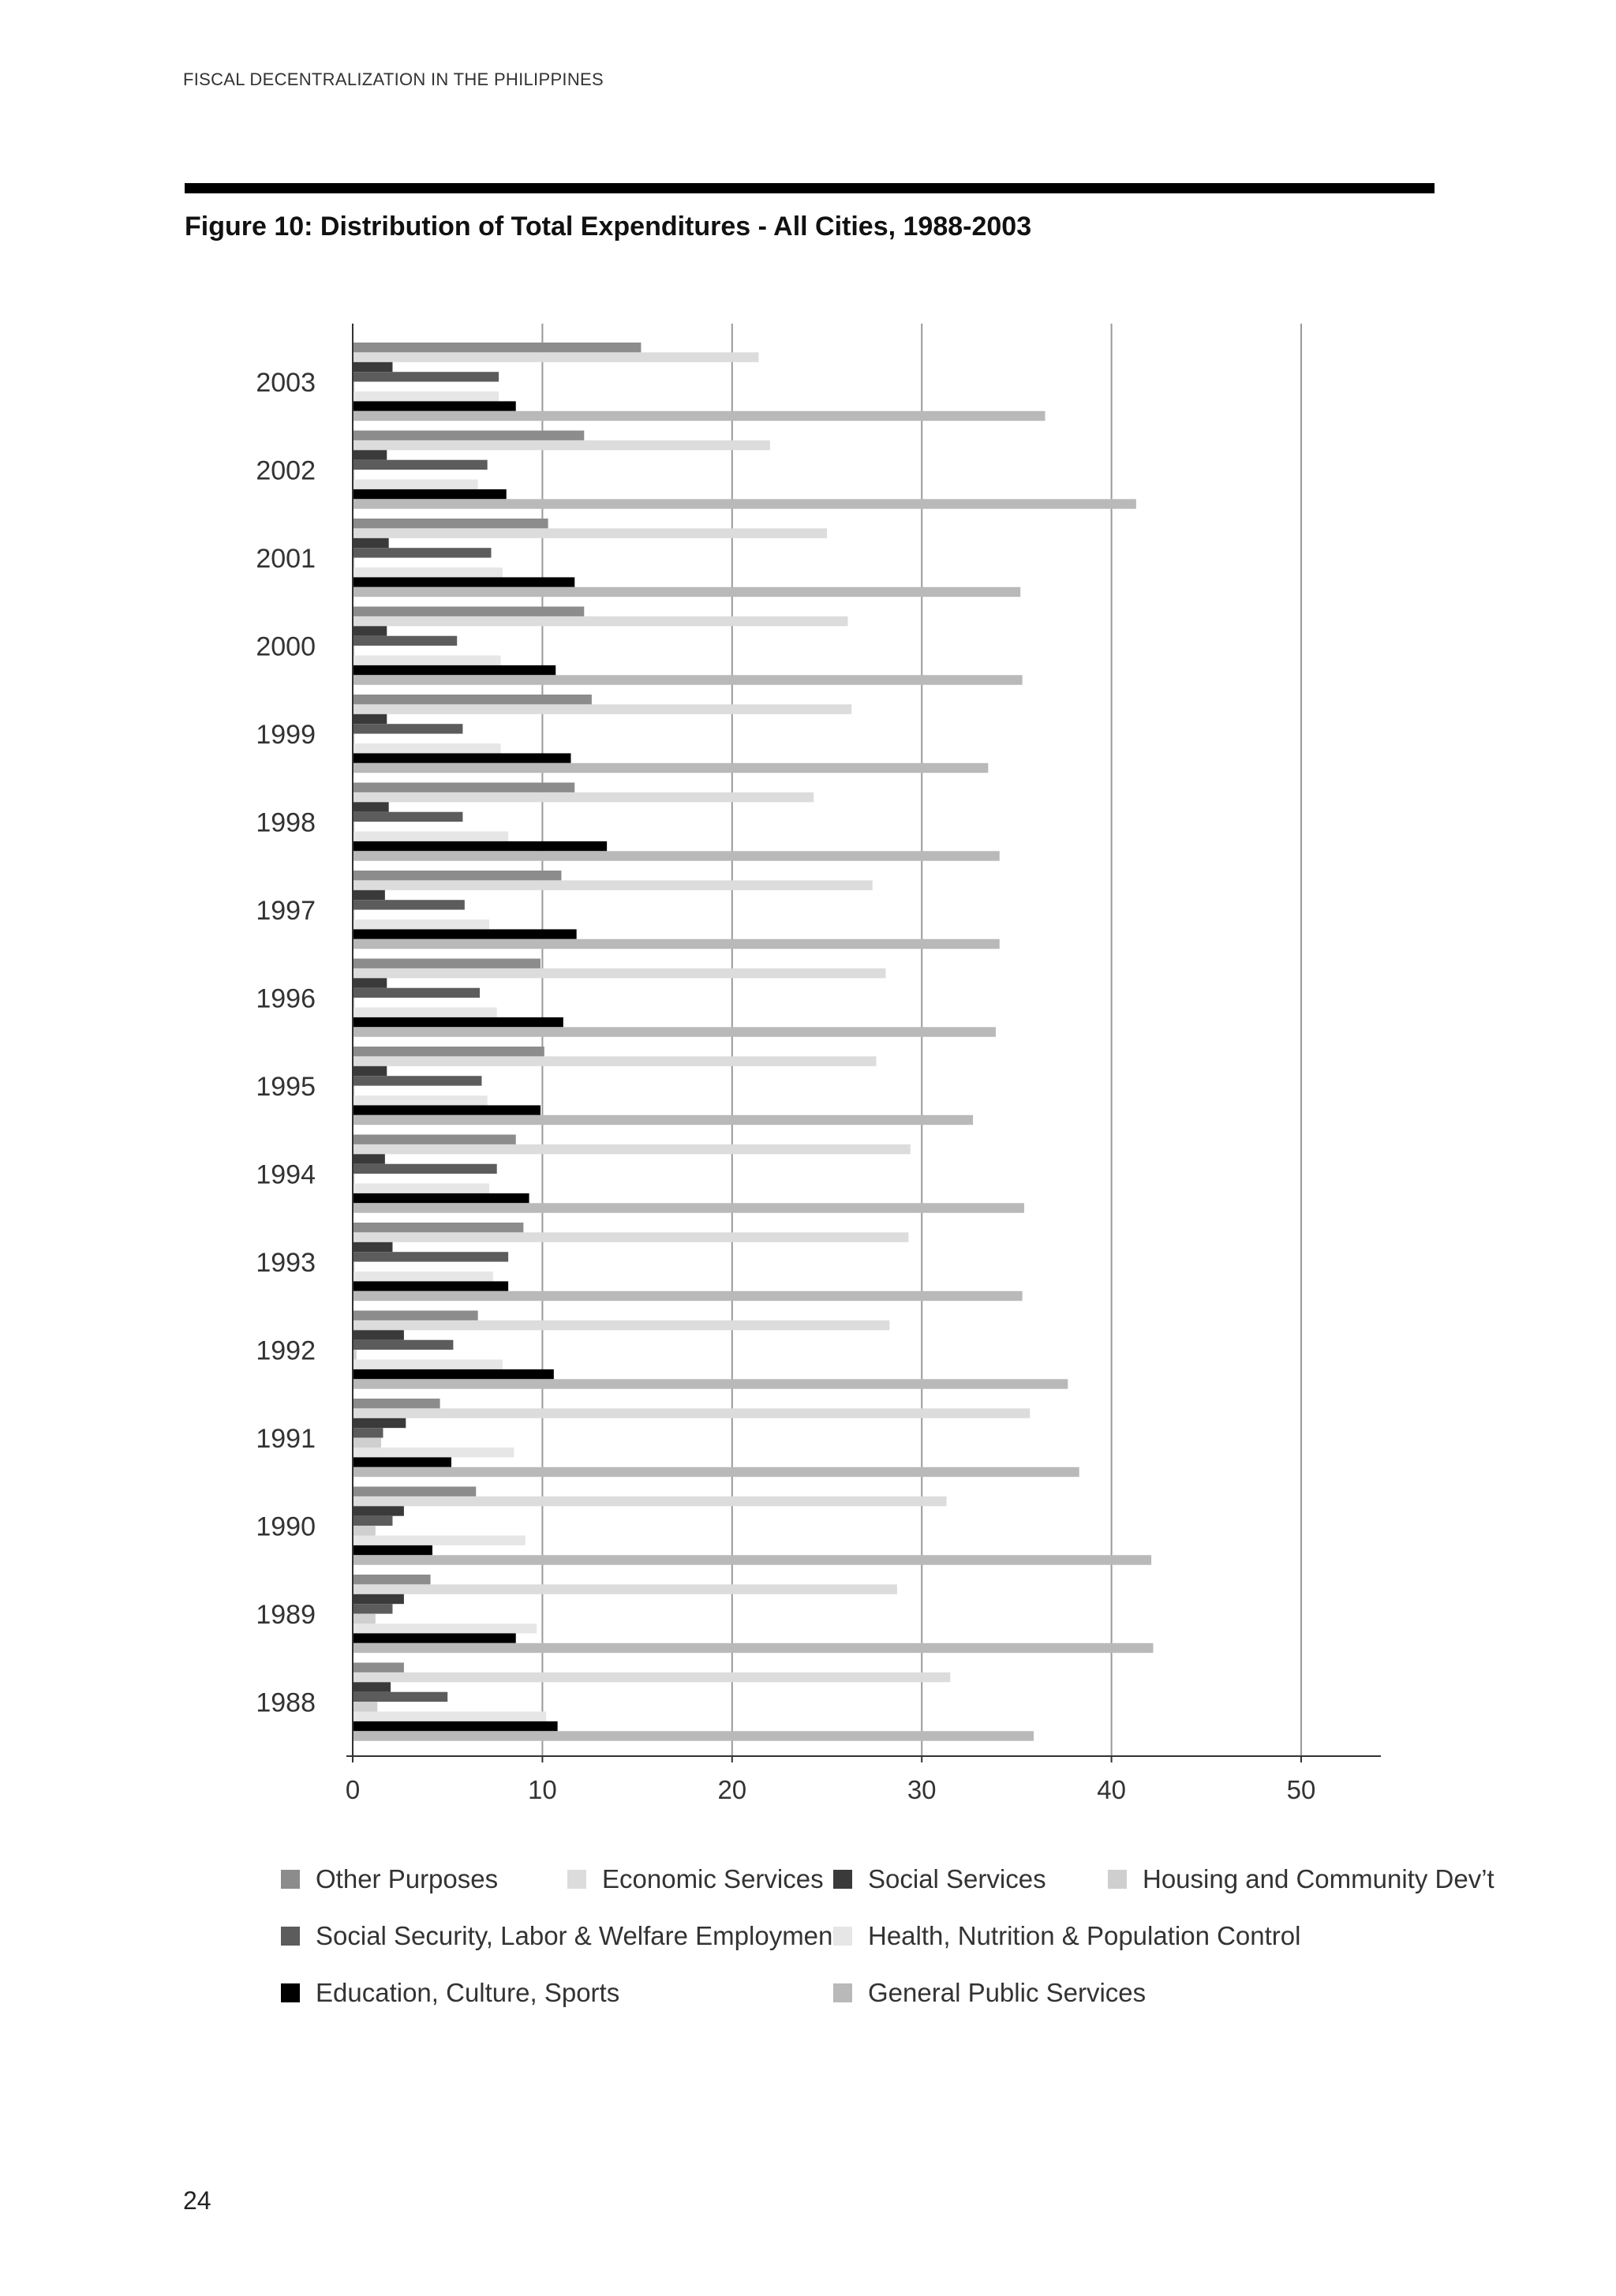  I want to click on legend-label: Health, Nutrition & Population Control, so click(1084, 1935).